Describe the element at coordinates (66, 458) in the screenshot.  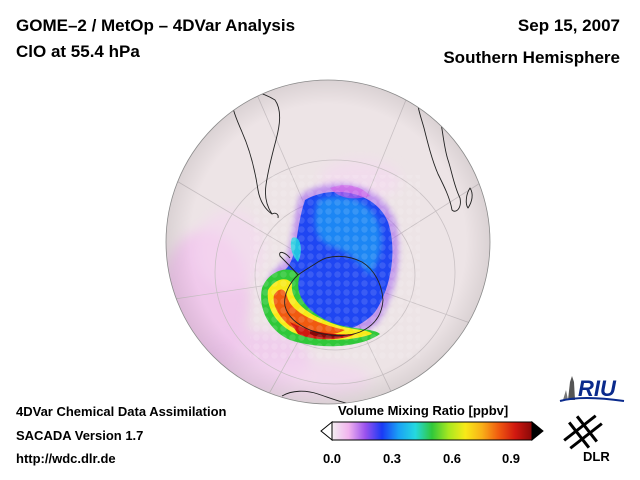
I see `footer-url: http://wdc.dlr.de` at that location.